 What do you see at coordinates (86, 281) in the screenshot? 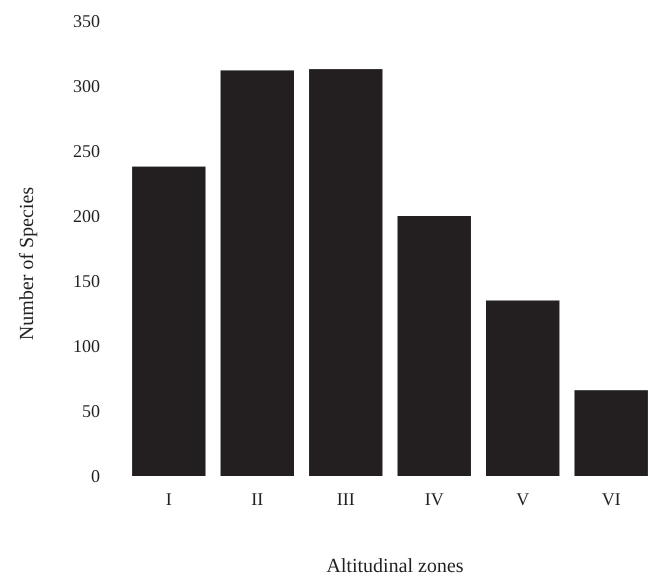
I see `y-tick-label: 150` at bounding box center [86, 281].